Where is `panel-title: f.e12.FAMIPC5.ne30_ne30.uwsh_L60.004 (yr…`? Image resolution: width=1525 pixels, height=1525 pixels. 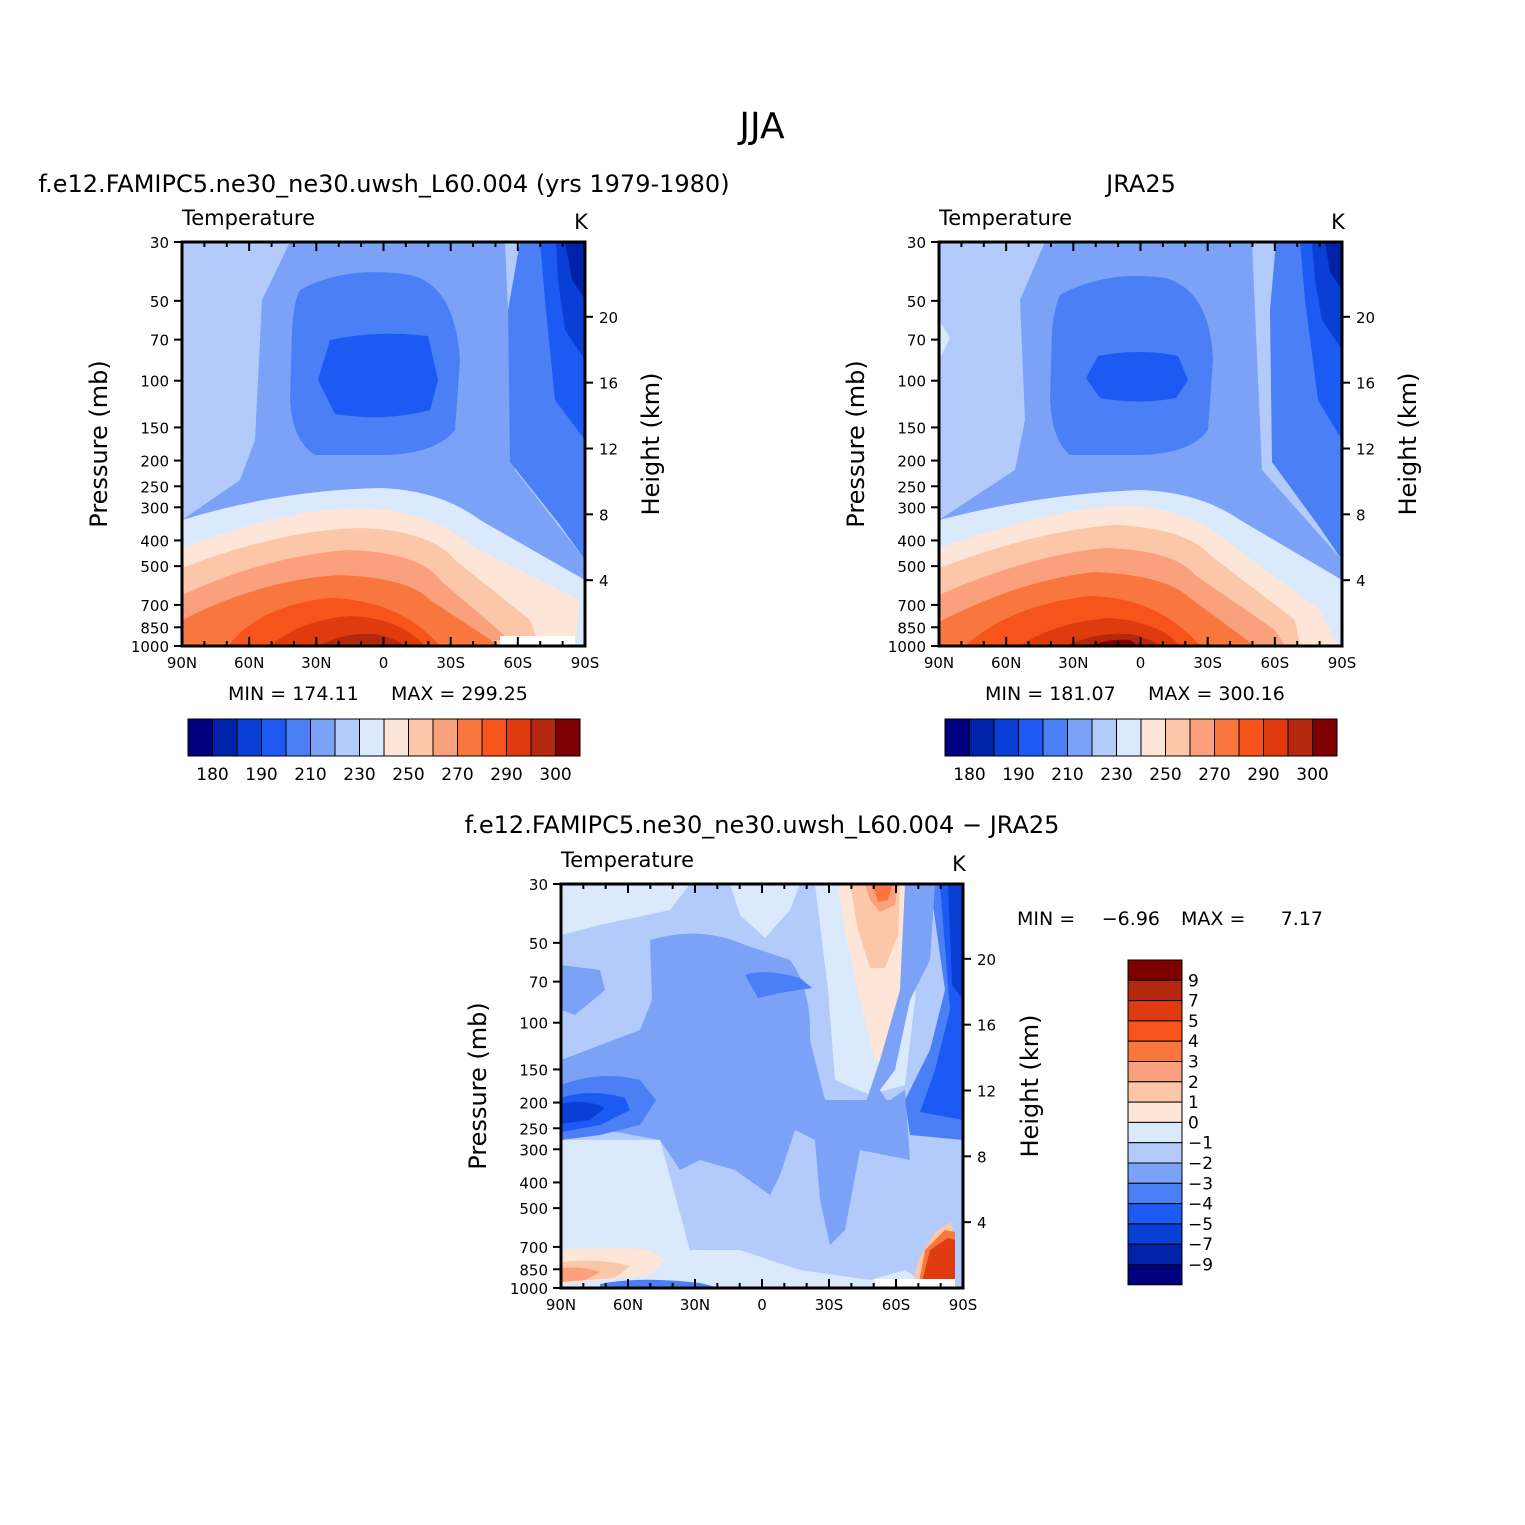 panel-title: f.e12.FAMIPC5.ne30_ne30.uwsh_L60.004 (yr… is located at coordinates (383, 184).